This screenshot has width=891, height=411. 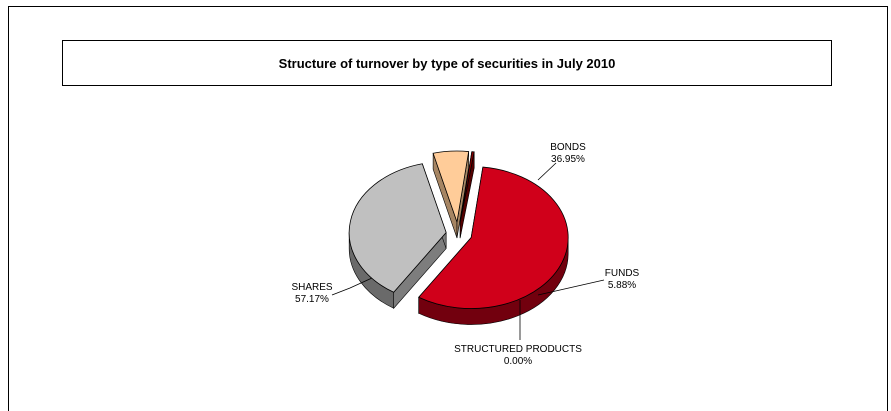 What do you see at coordinates (397, 228) in the screenshot?
I see `pie-slice-bonds` at bounding box center [397, 228].